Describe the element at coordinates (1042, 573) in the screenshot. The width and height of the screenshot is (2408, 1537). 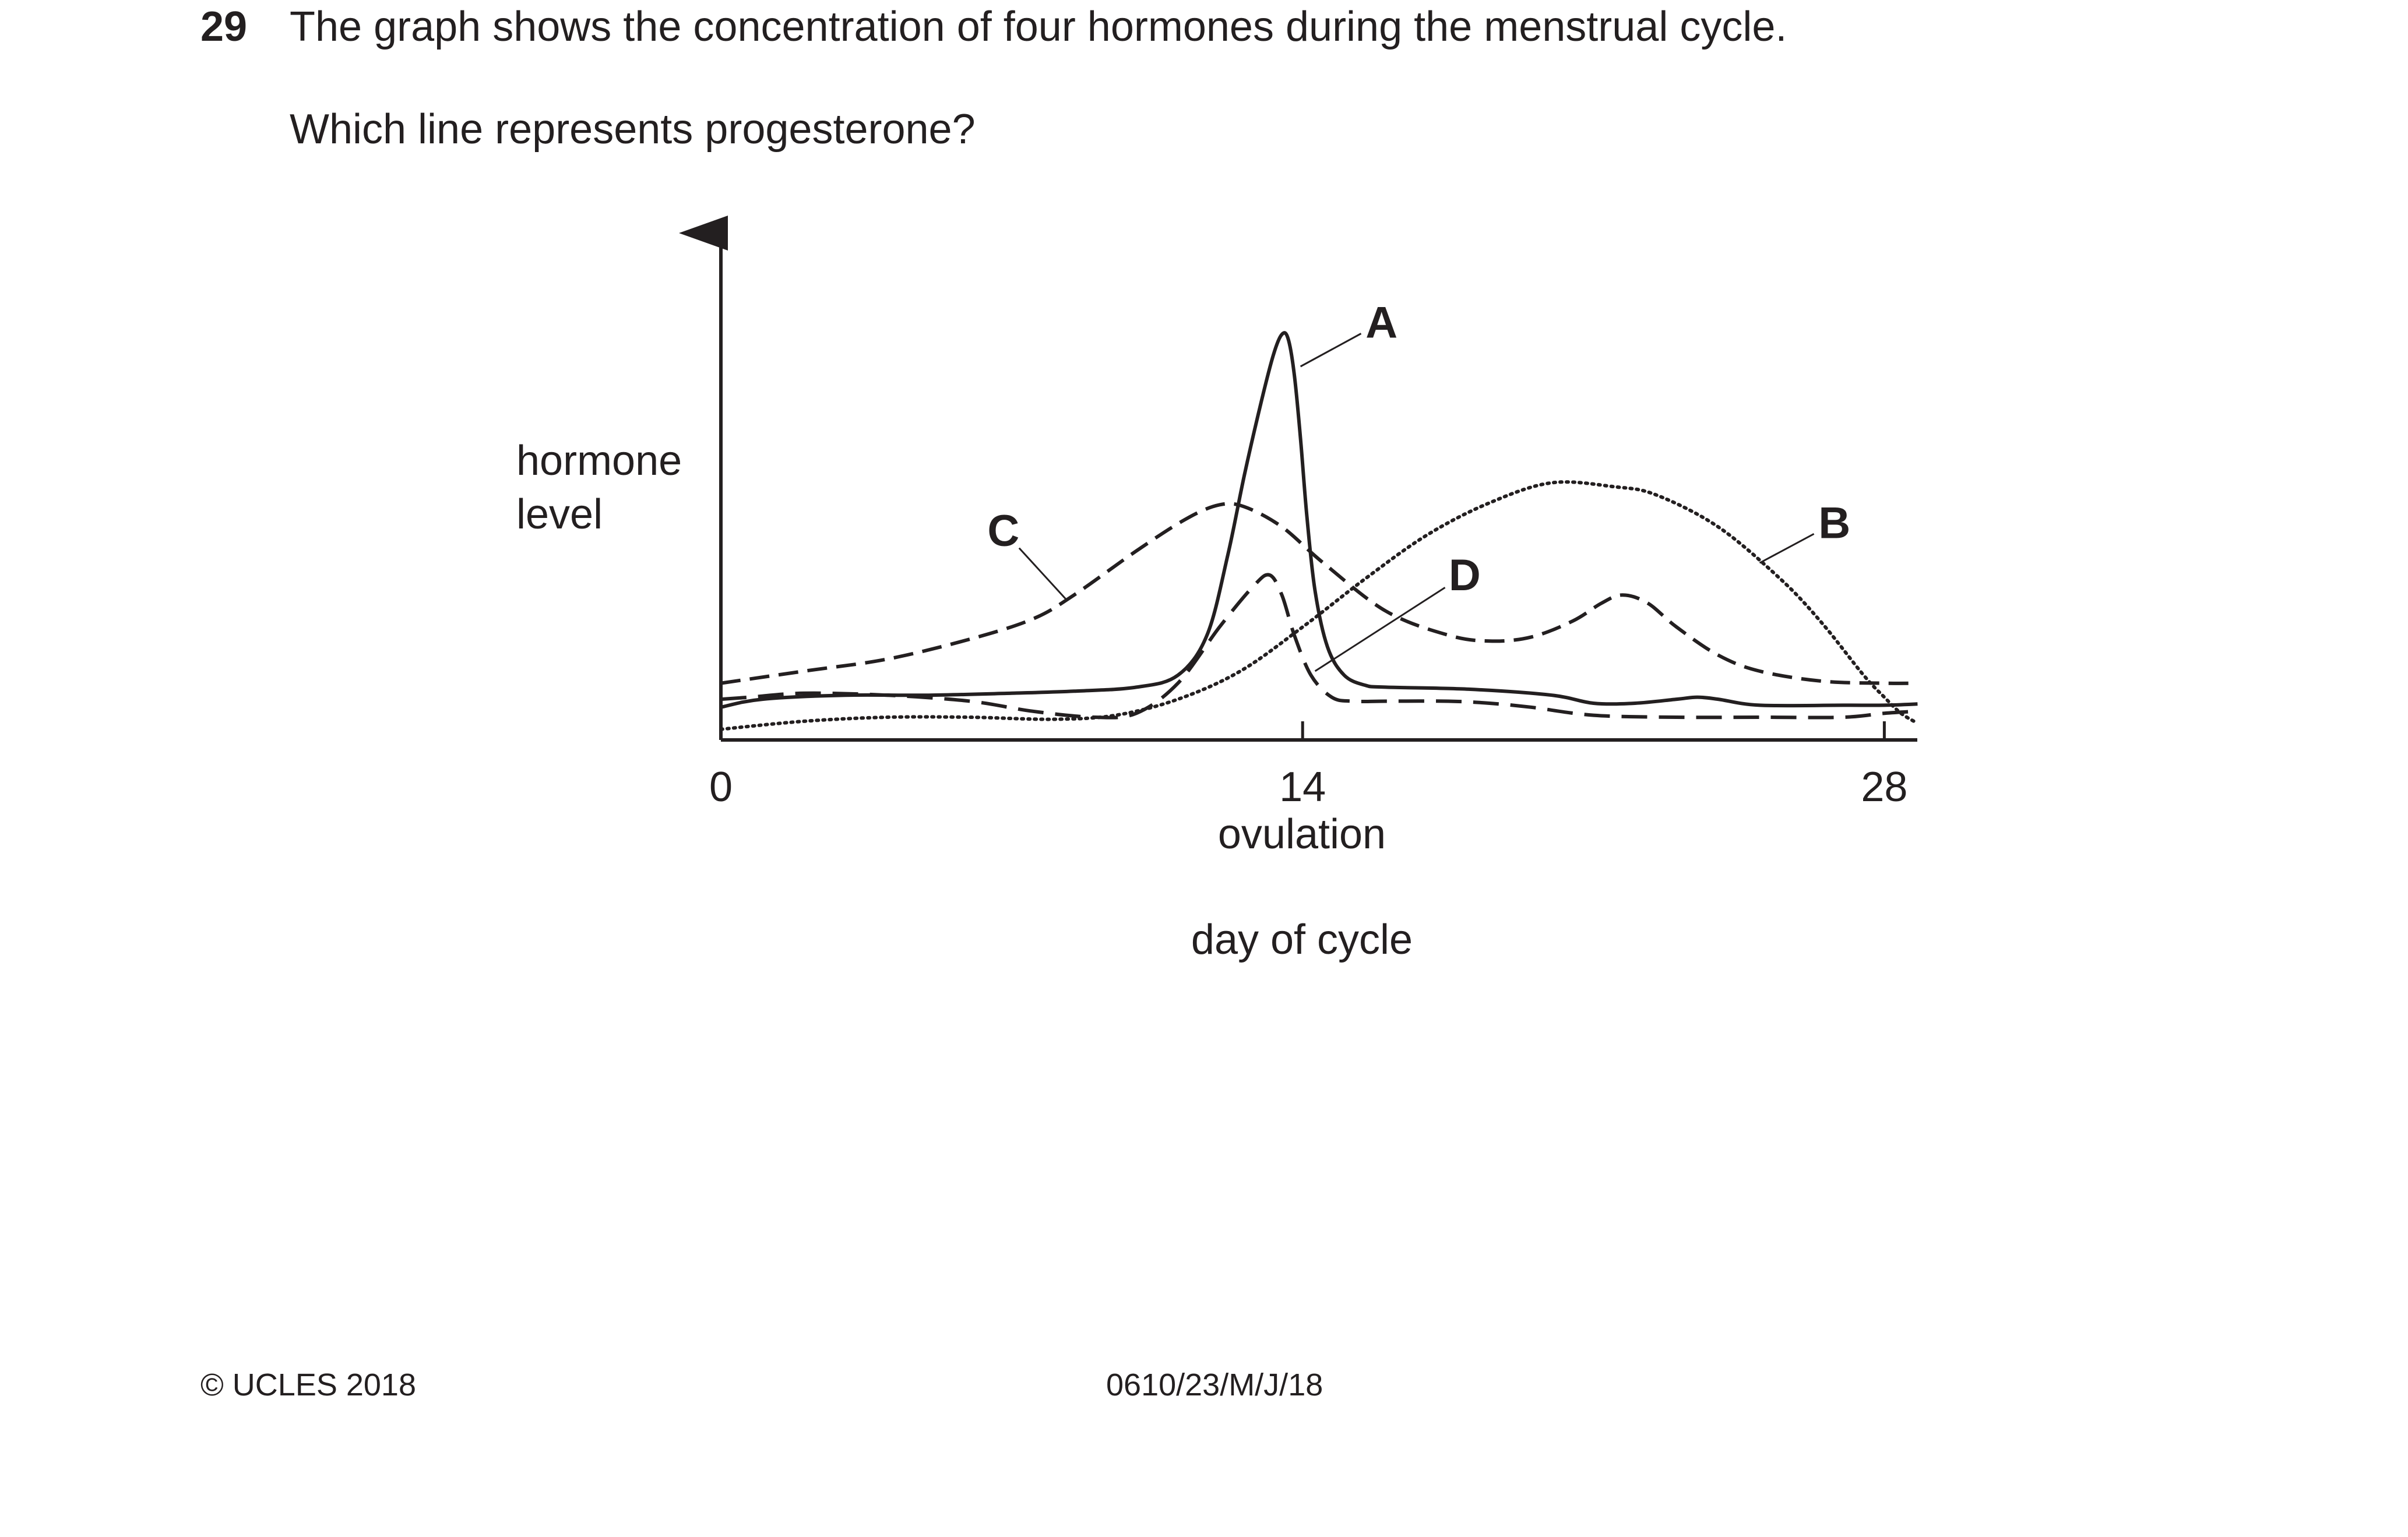
I see `leader-line-c` at that location.